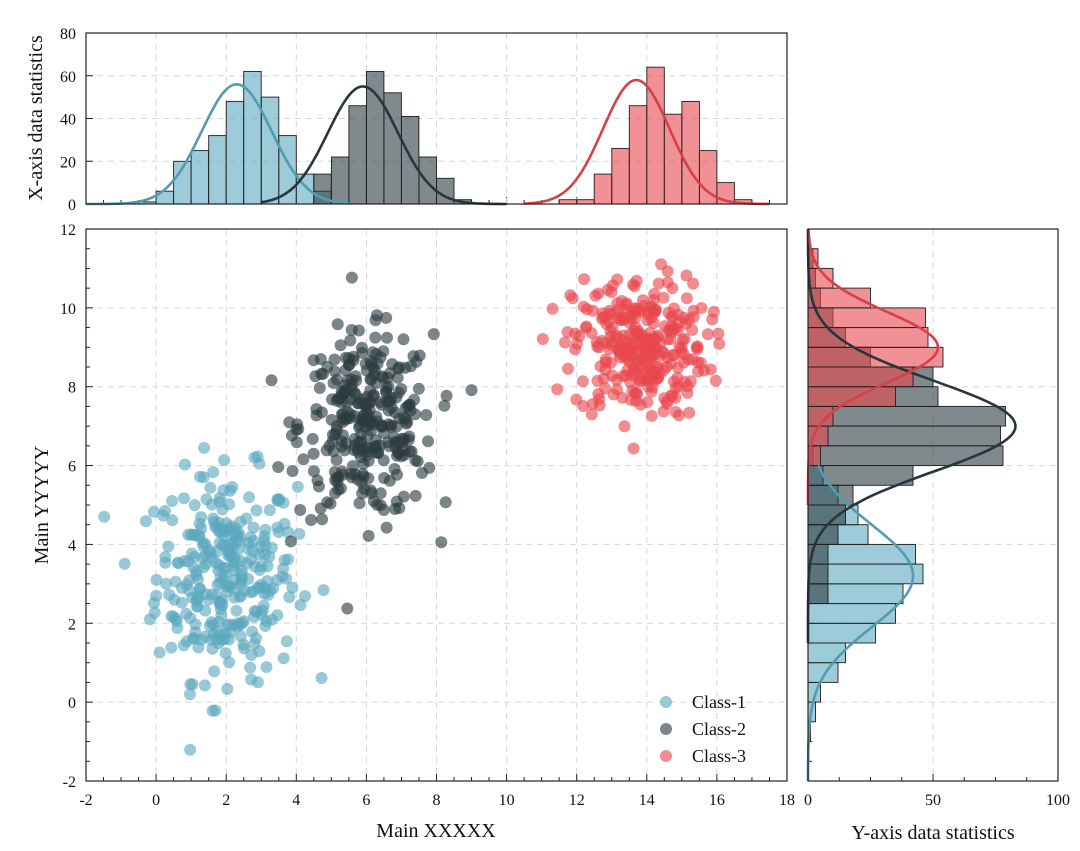 The height and width of the screenshot is (851, 1080). Describe the element at coordinates (719, 702) in the screenshot. I see `legend-label-class-1: Class-1` at that location.